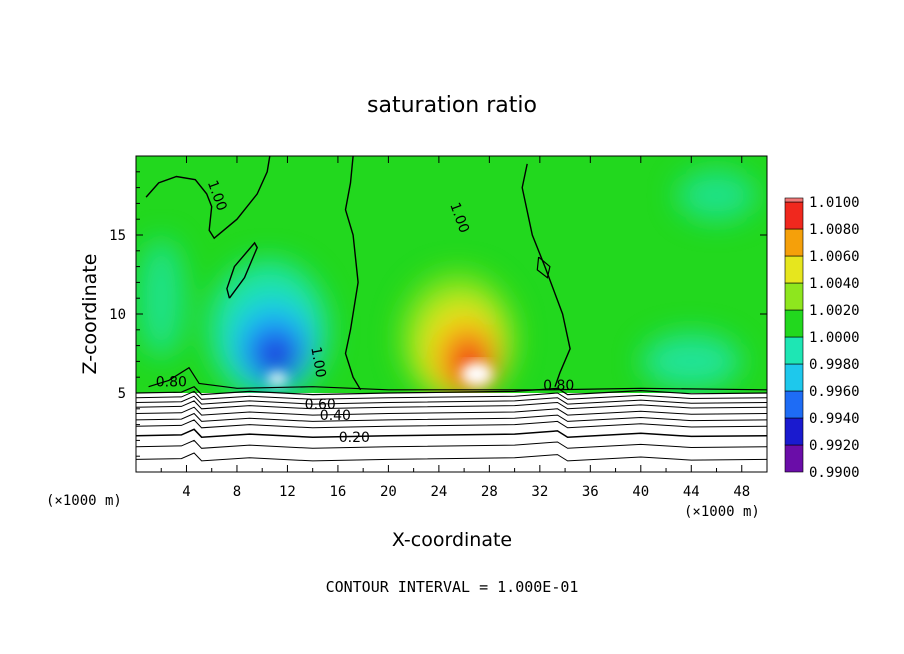 Image resolution: width=904 pixels, height=654 pixels. I want to click on dry-core, so click(277, 378).